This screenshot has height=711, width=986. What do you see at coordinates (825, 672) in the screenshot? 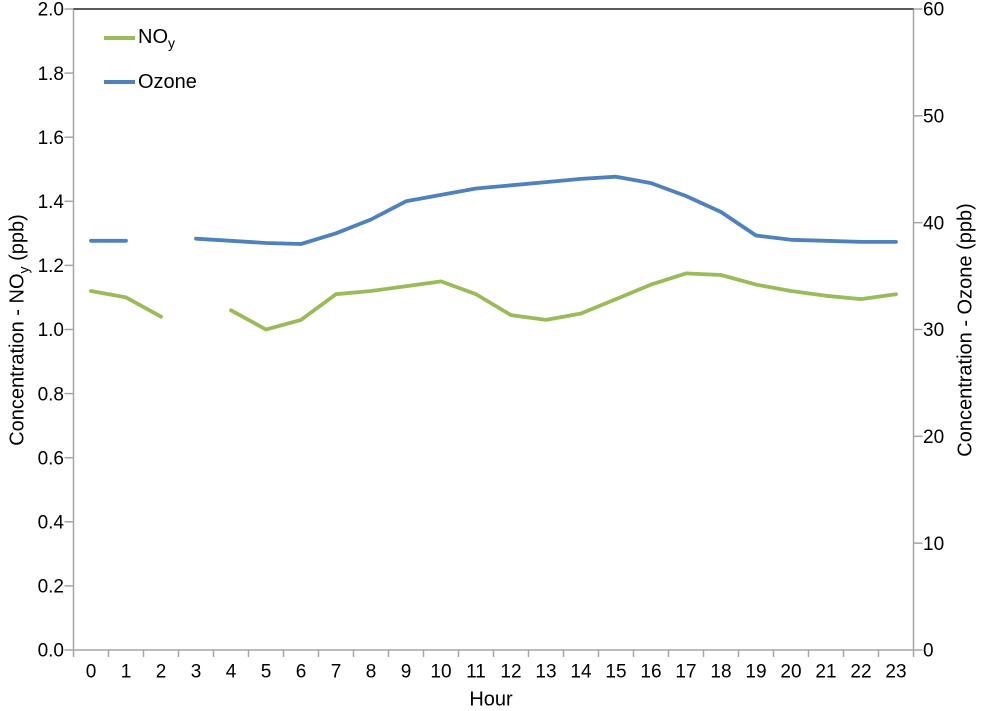
I see `x-tick-label: 21` at bounding box center [825, 672].